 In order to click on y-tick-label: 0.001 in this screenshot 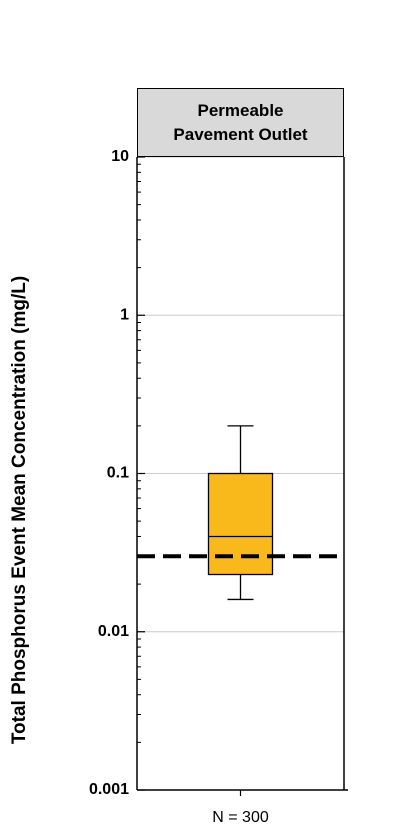, I will do `click(109, 789)`.